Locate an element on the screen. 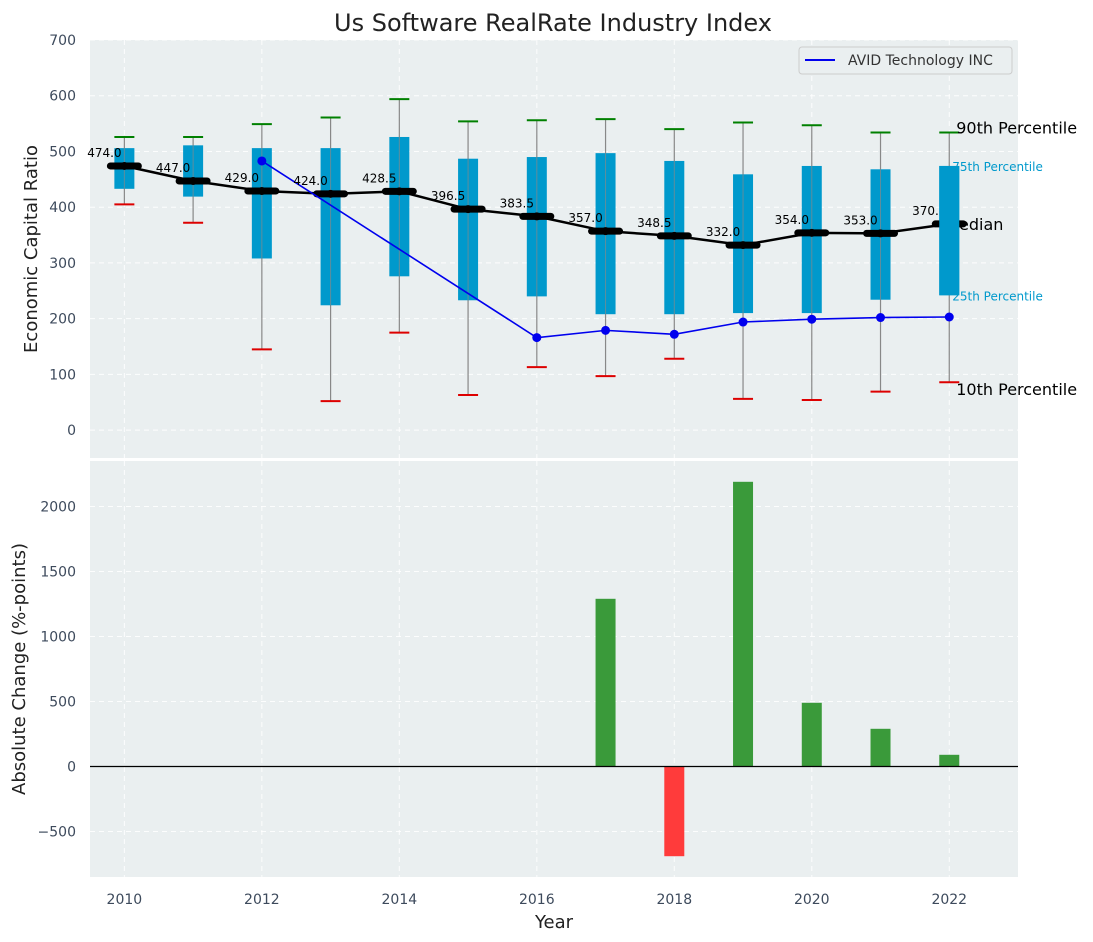 This screenshot has height=942, width=1093. top-y-tick-label: 0 is located at coordinates (71, 431).